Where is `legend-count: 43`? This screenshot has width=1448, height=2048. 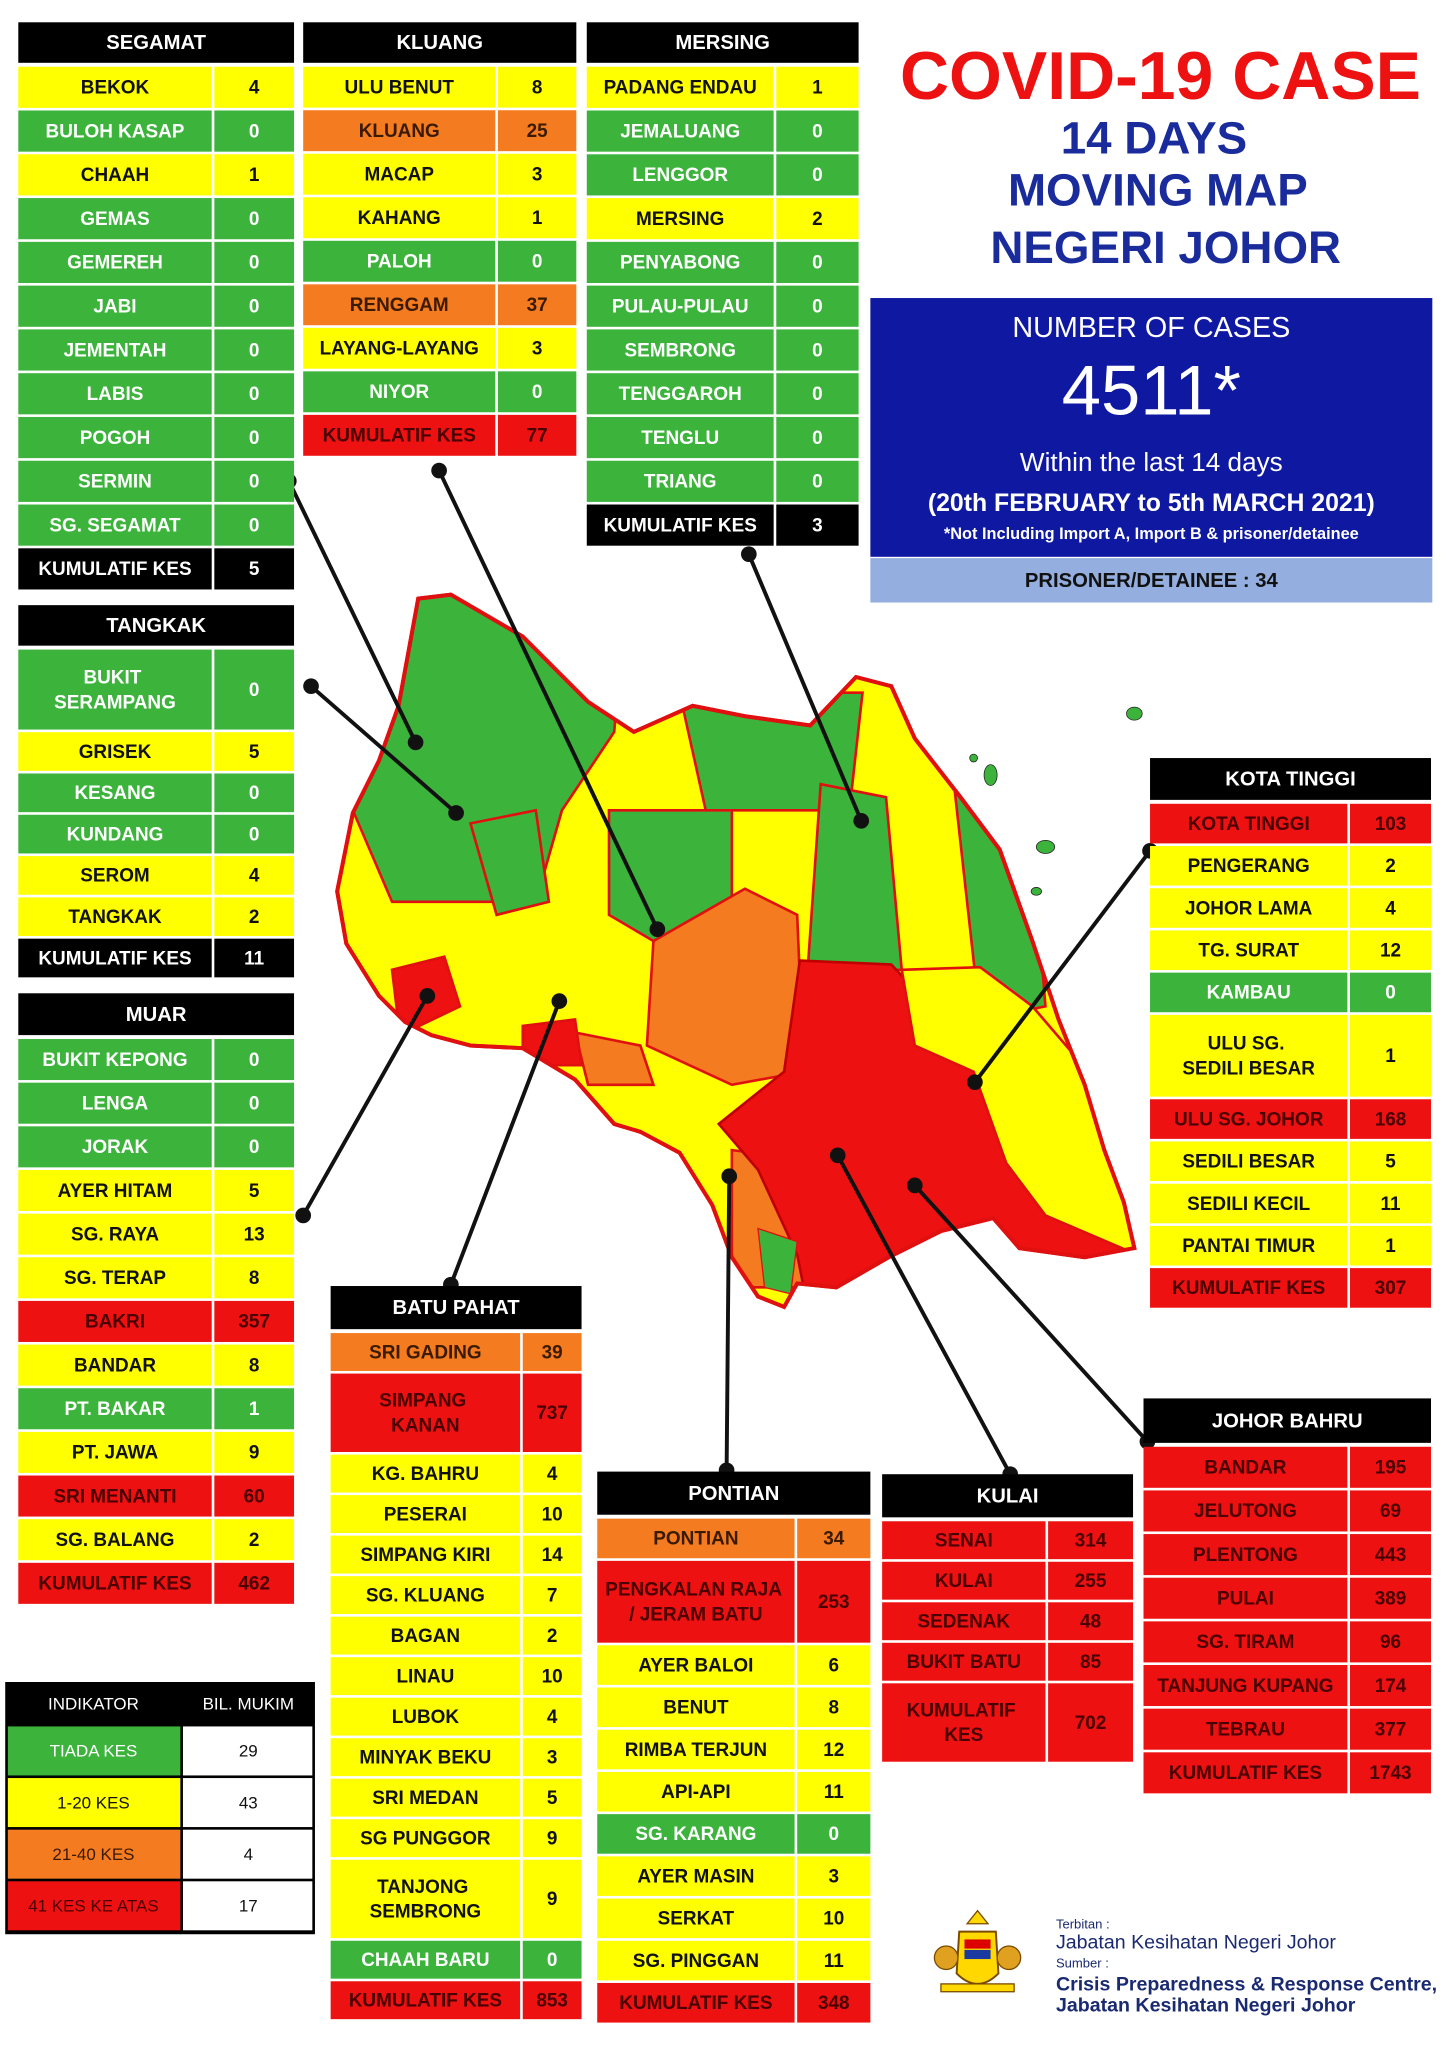 legend-count: 43 is located at coordinates (248, 1802).